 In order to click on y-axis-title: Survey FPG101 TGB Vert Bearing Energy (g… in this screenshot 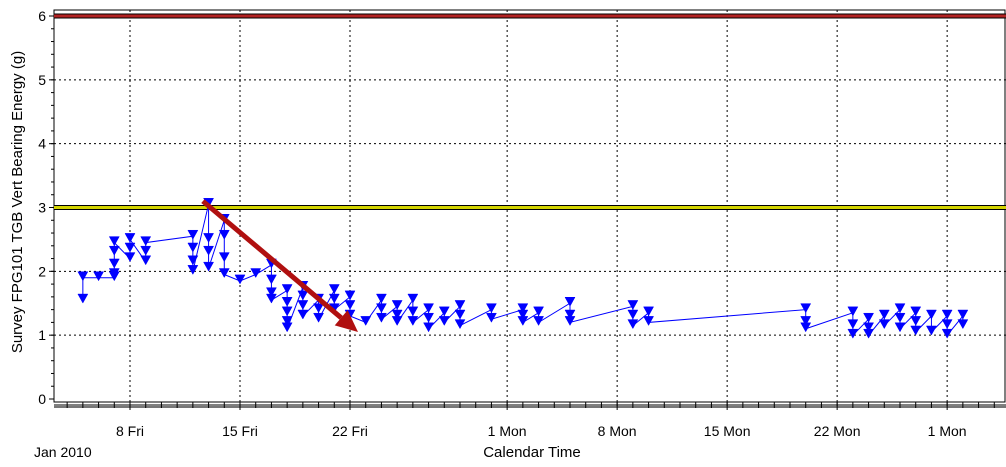, I will do `click(17, 202)`.